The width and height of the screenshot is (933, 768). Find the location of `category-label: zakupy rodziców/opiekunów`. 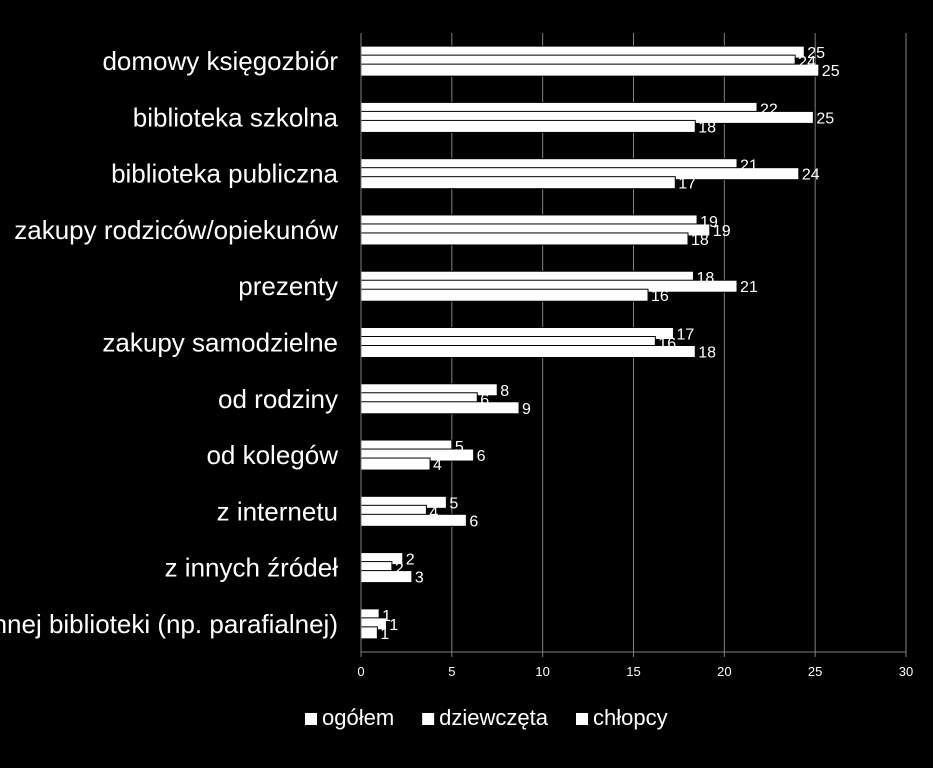

category-label: zakupy rodziców/opiekunów is located at coordinates (176, 230).